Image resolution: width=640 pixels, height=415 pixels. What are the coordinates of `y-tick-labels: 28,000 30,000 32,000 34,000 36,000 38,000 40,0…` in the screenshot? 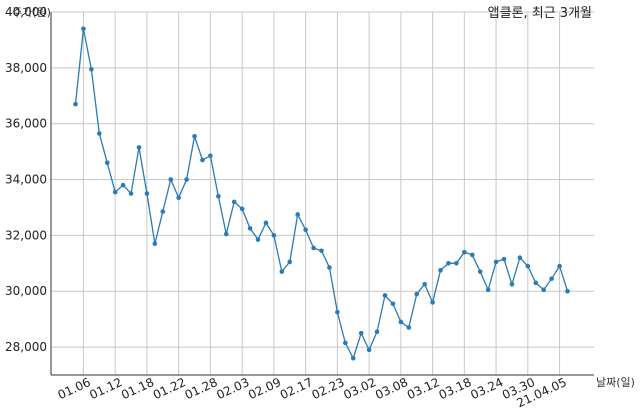 It's located at (26, 179).